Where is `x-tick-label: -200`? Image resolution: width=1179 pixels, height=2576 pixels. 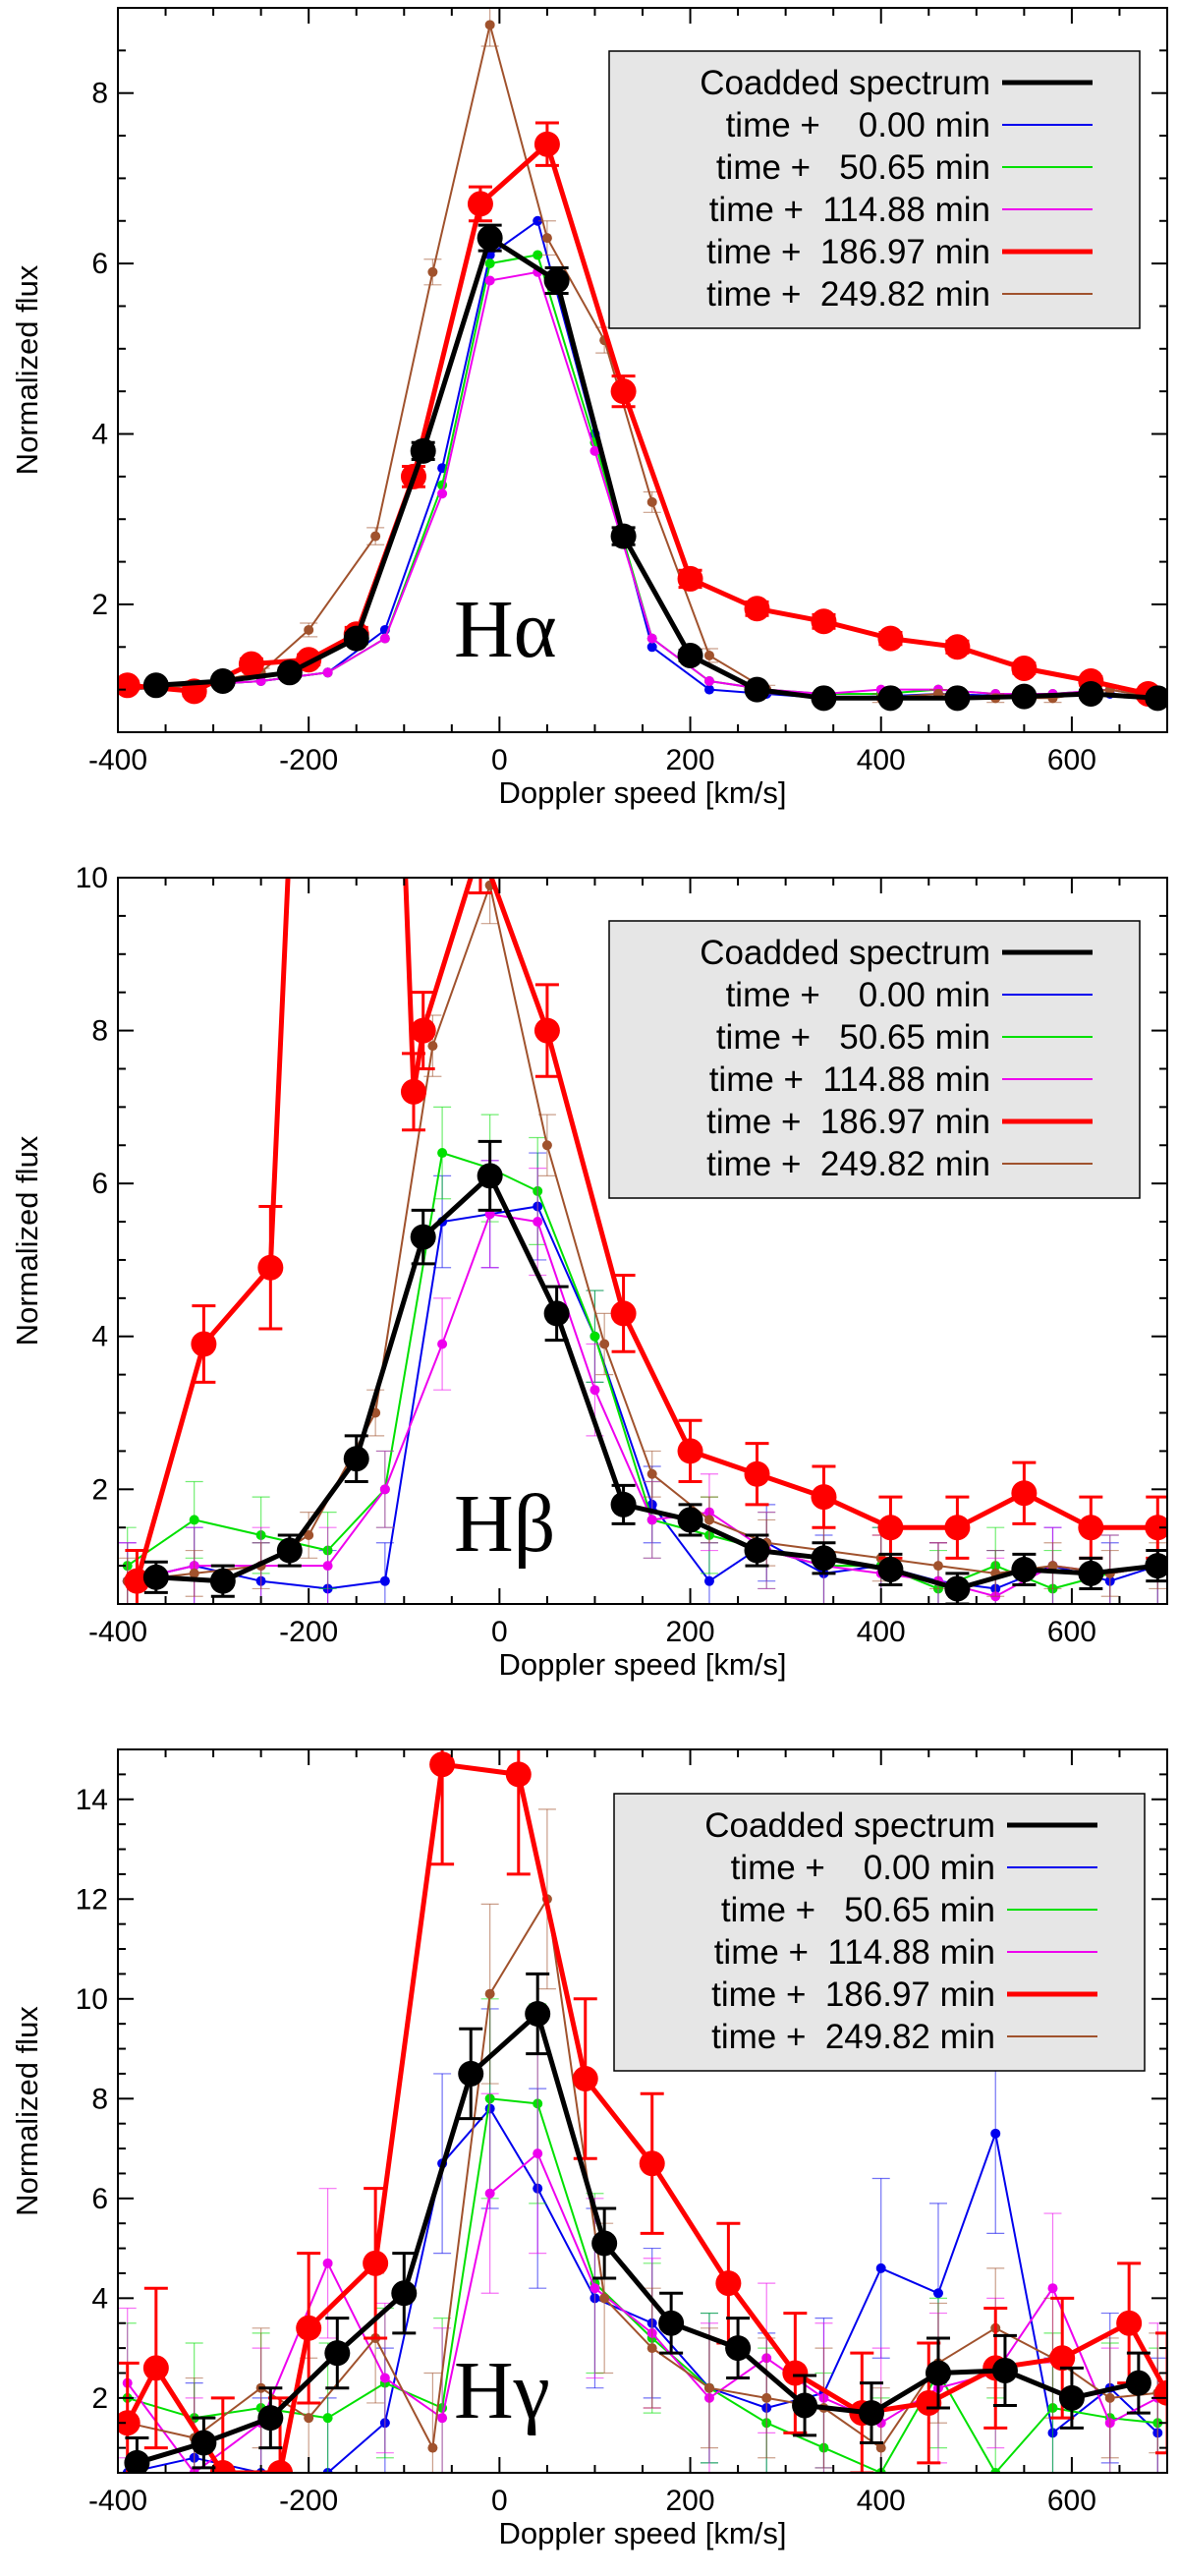 x-tick-label: -200 is located at coordinates (308, 2501).